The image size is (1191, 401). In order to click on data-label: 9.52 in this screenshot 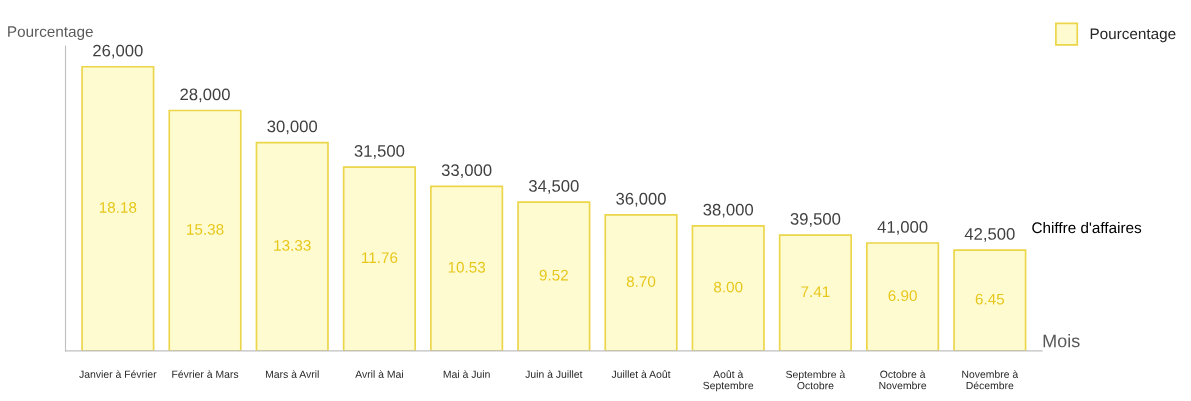, I will do `click(553, 275)`.